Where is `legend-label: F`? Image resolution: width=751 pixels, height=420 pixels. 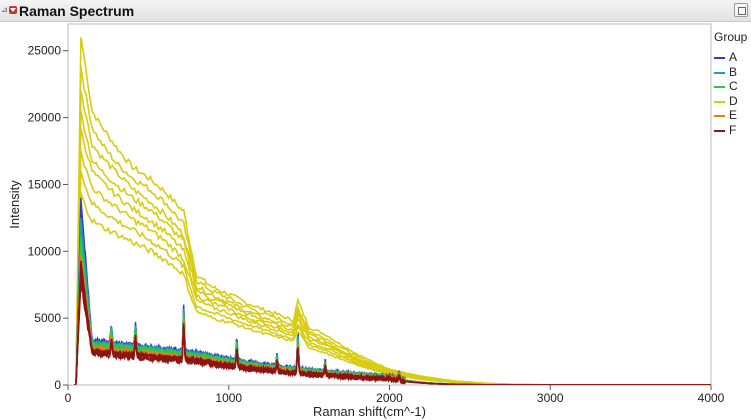 legend-label: F is located at coordinates (733, 129).